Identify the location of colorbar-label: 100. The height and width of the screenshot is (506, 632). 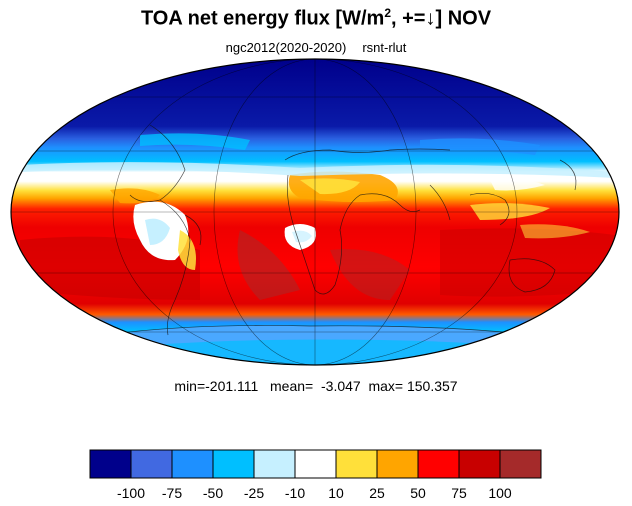
(500, 493).